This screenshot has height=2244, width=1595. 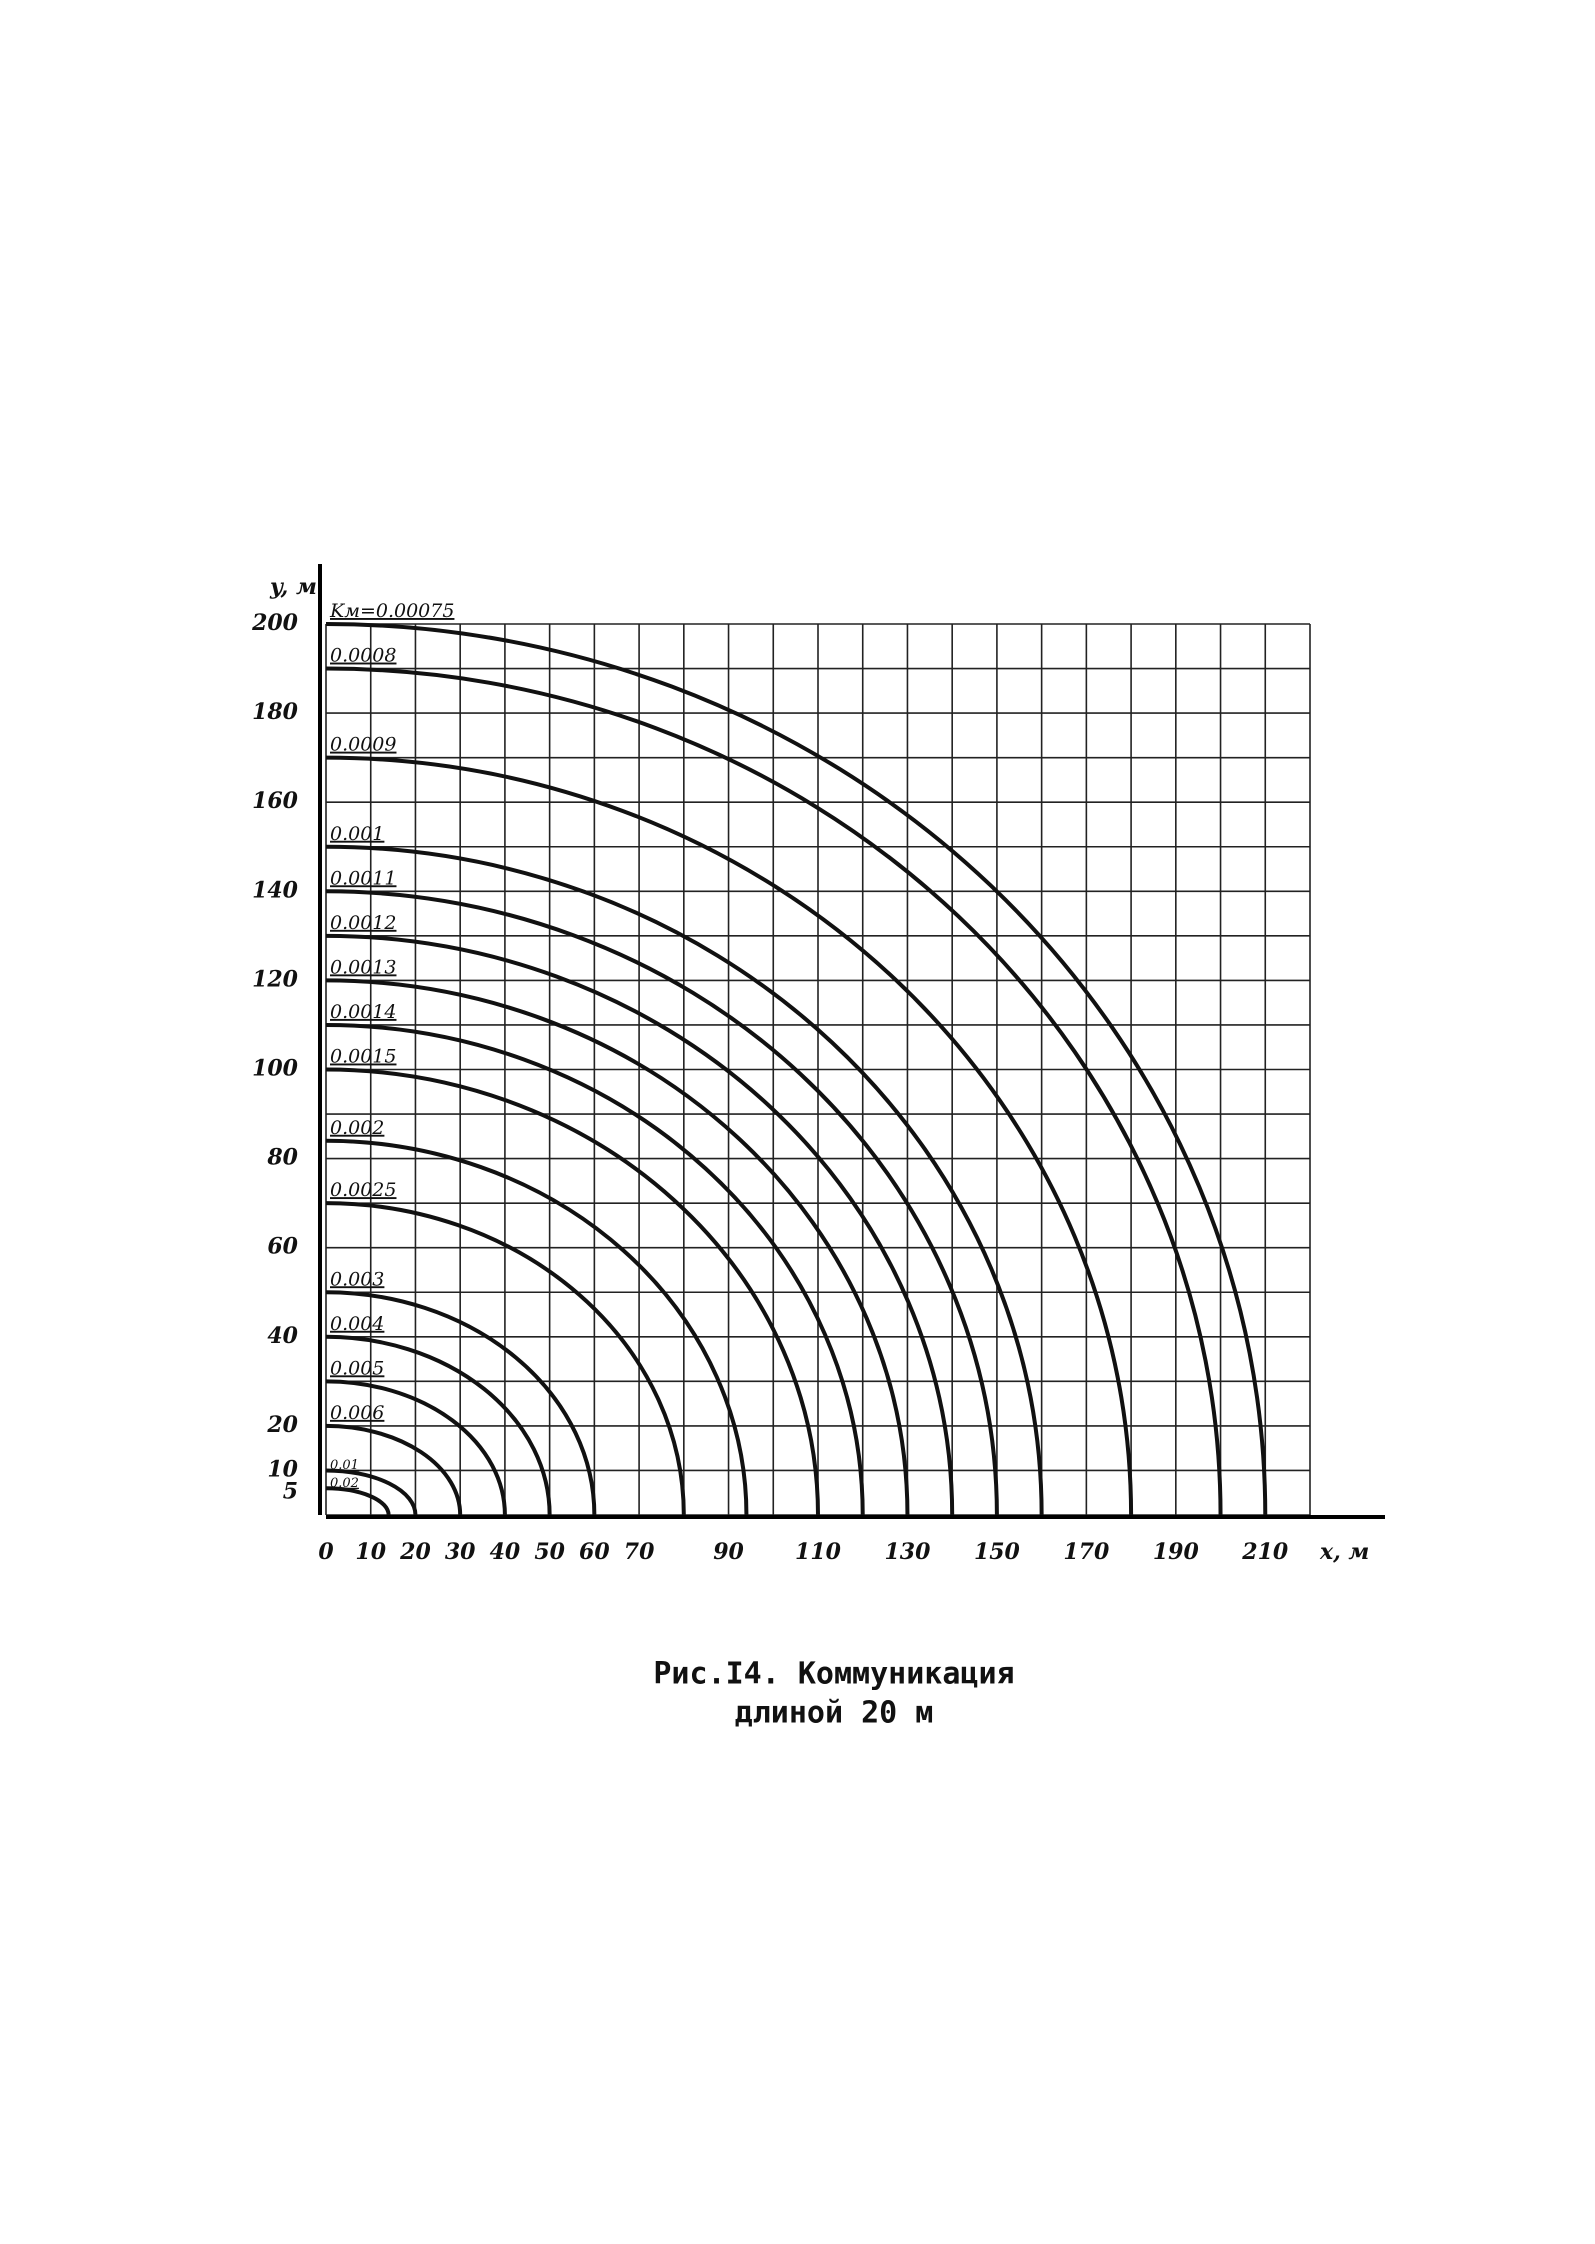 I want to click on curve-label: 0.006, so click(x=357, y=1413).